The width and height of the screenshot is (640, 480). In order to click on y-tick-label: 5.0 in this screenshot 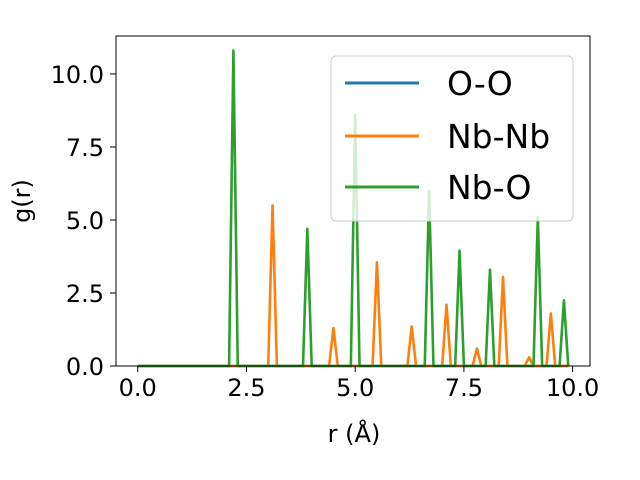, I will do `click(85, 221)`.